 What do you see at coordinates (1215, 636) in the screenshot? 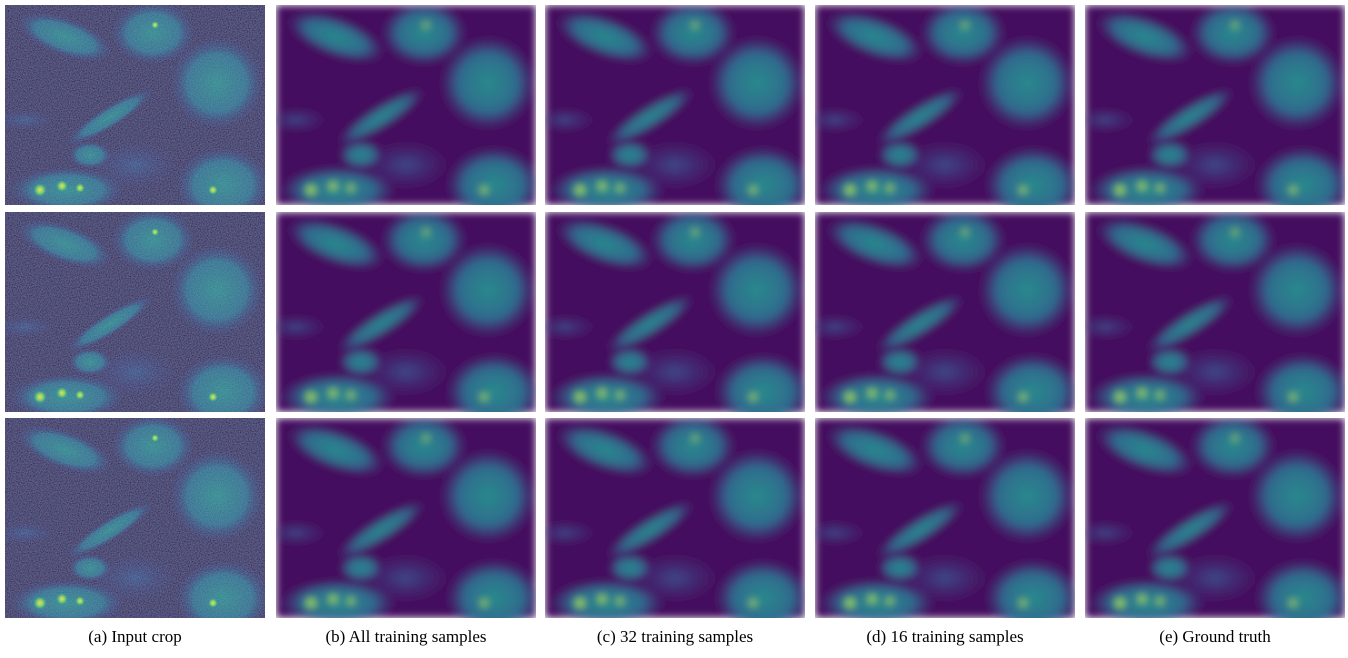
I see `caption: (e) Ground truth` at bounding box center [1215, 636].